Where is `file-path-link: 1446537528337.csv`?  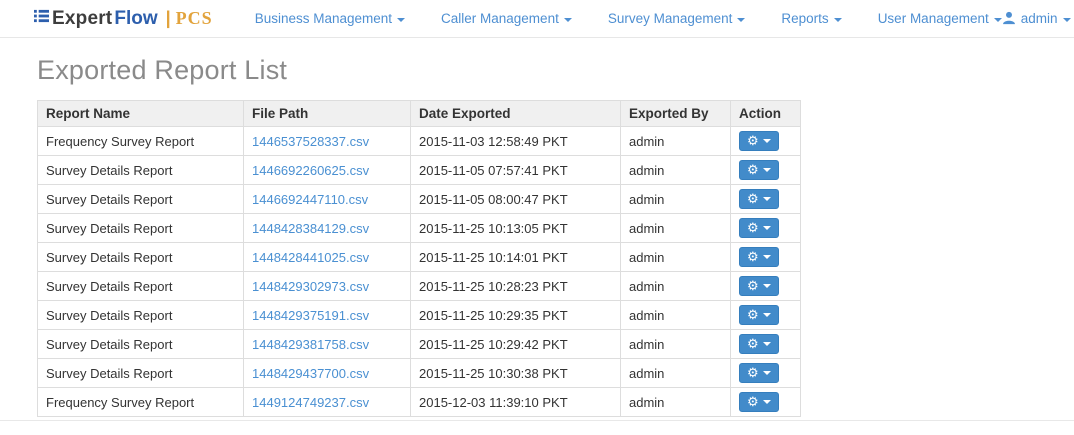 file-path-link: 1446537528337.csv is located at coordinates (311, 141).